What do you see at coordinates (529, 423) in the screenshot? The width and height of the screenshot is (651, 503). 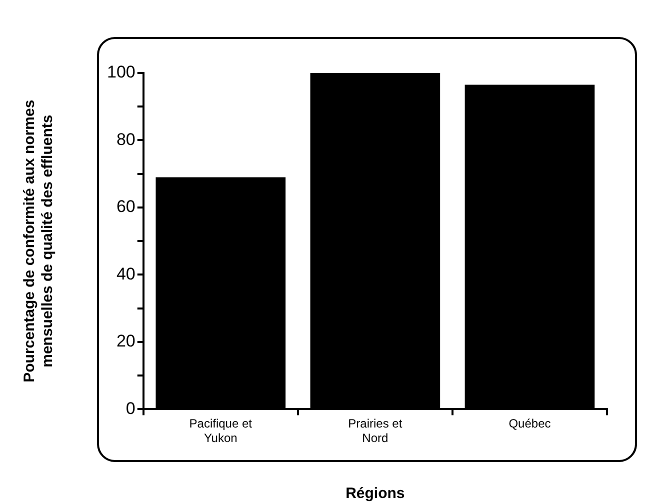 I see `x-tick-label: Québec` at bounding box center [529, 423].